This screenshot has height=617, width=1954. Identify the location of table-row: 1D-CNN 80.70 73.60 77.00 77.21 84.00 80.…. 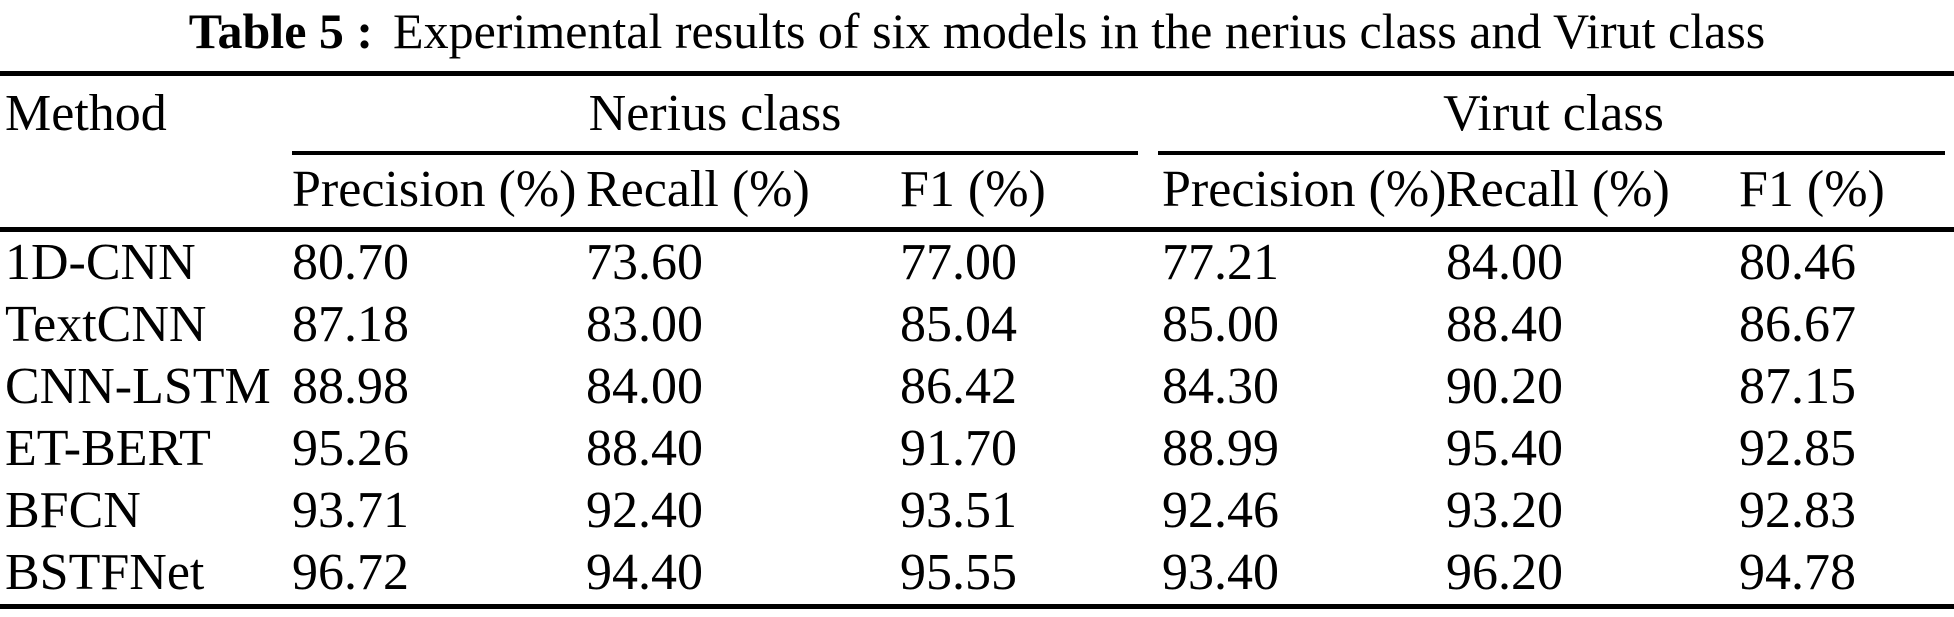
(977, 263).